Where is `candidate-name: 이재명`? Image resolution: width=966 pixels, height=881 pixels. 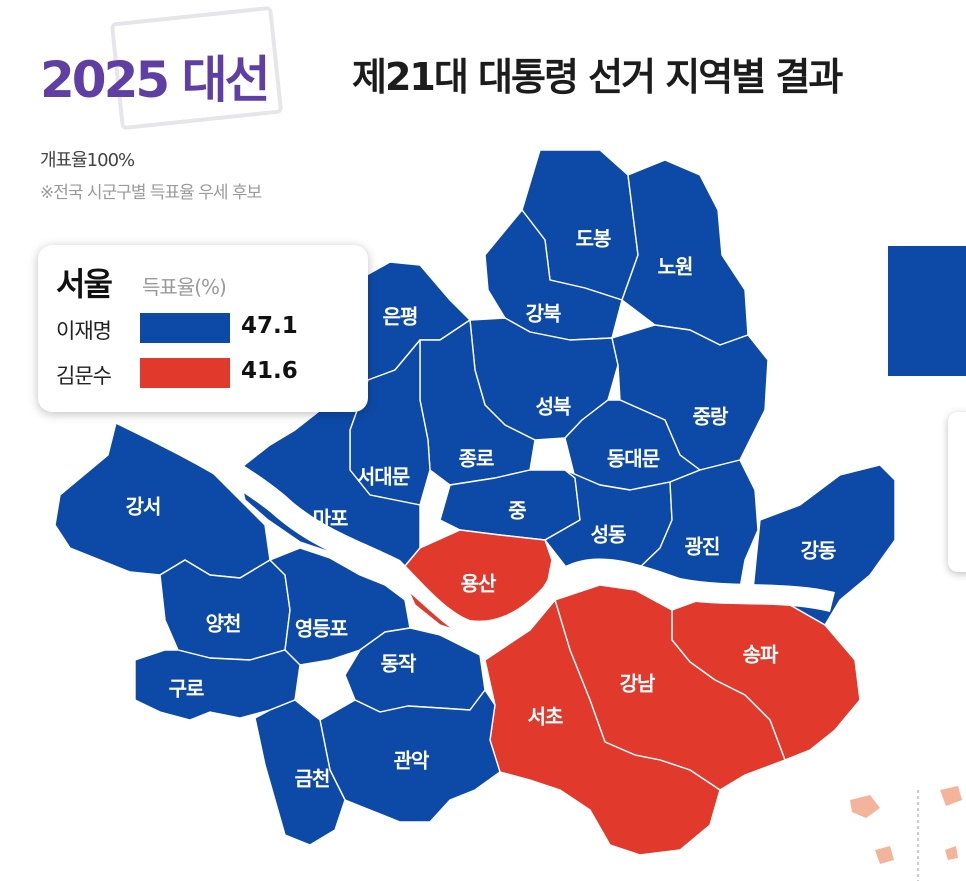
candidate-name: 이재명 is located at coordinates (84, 331).